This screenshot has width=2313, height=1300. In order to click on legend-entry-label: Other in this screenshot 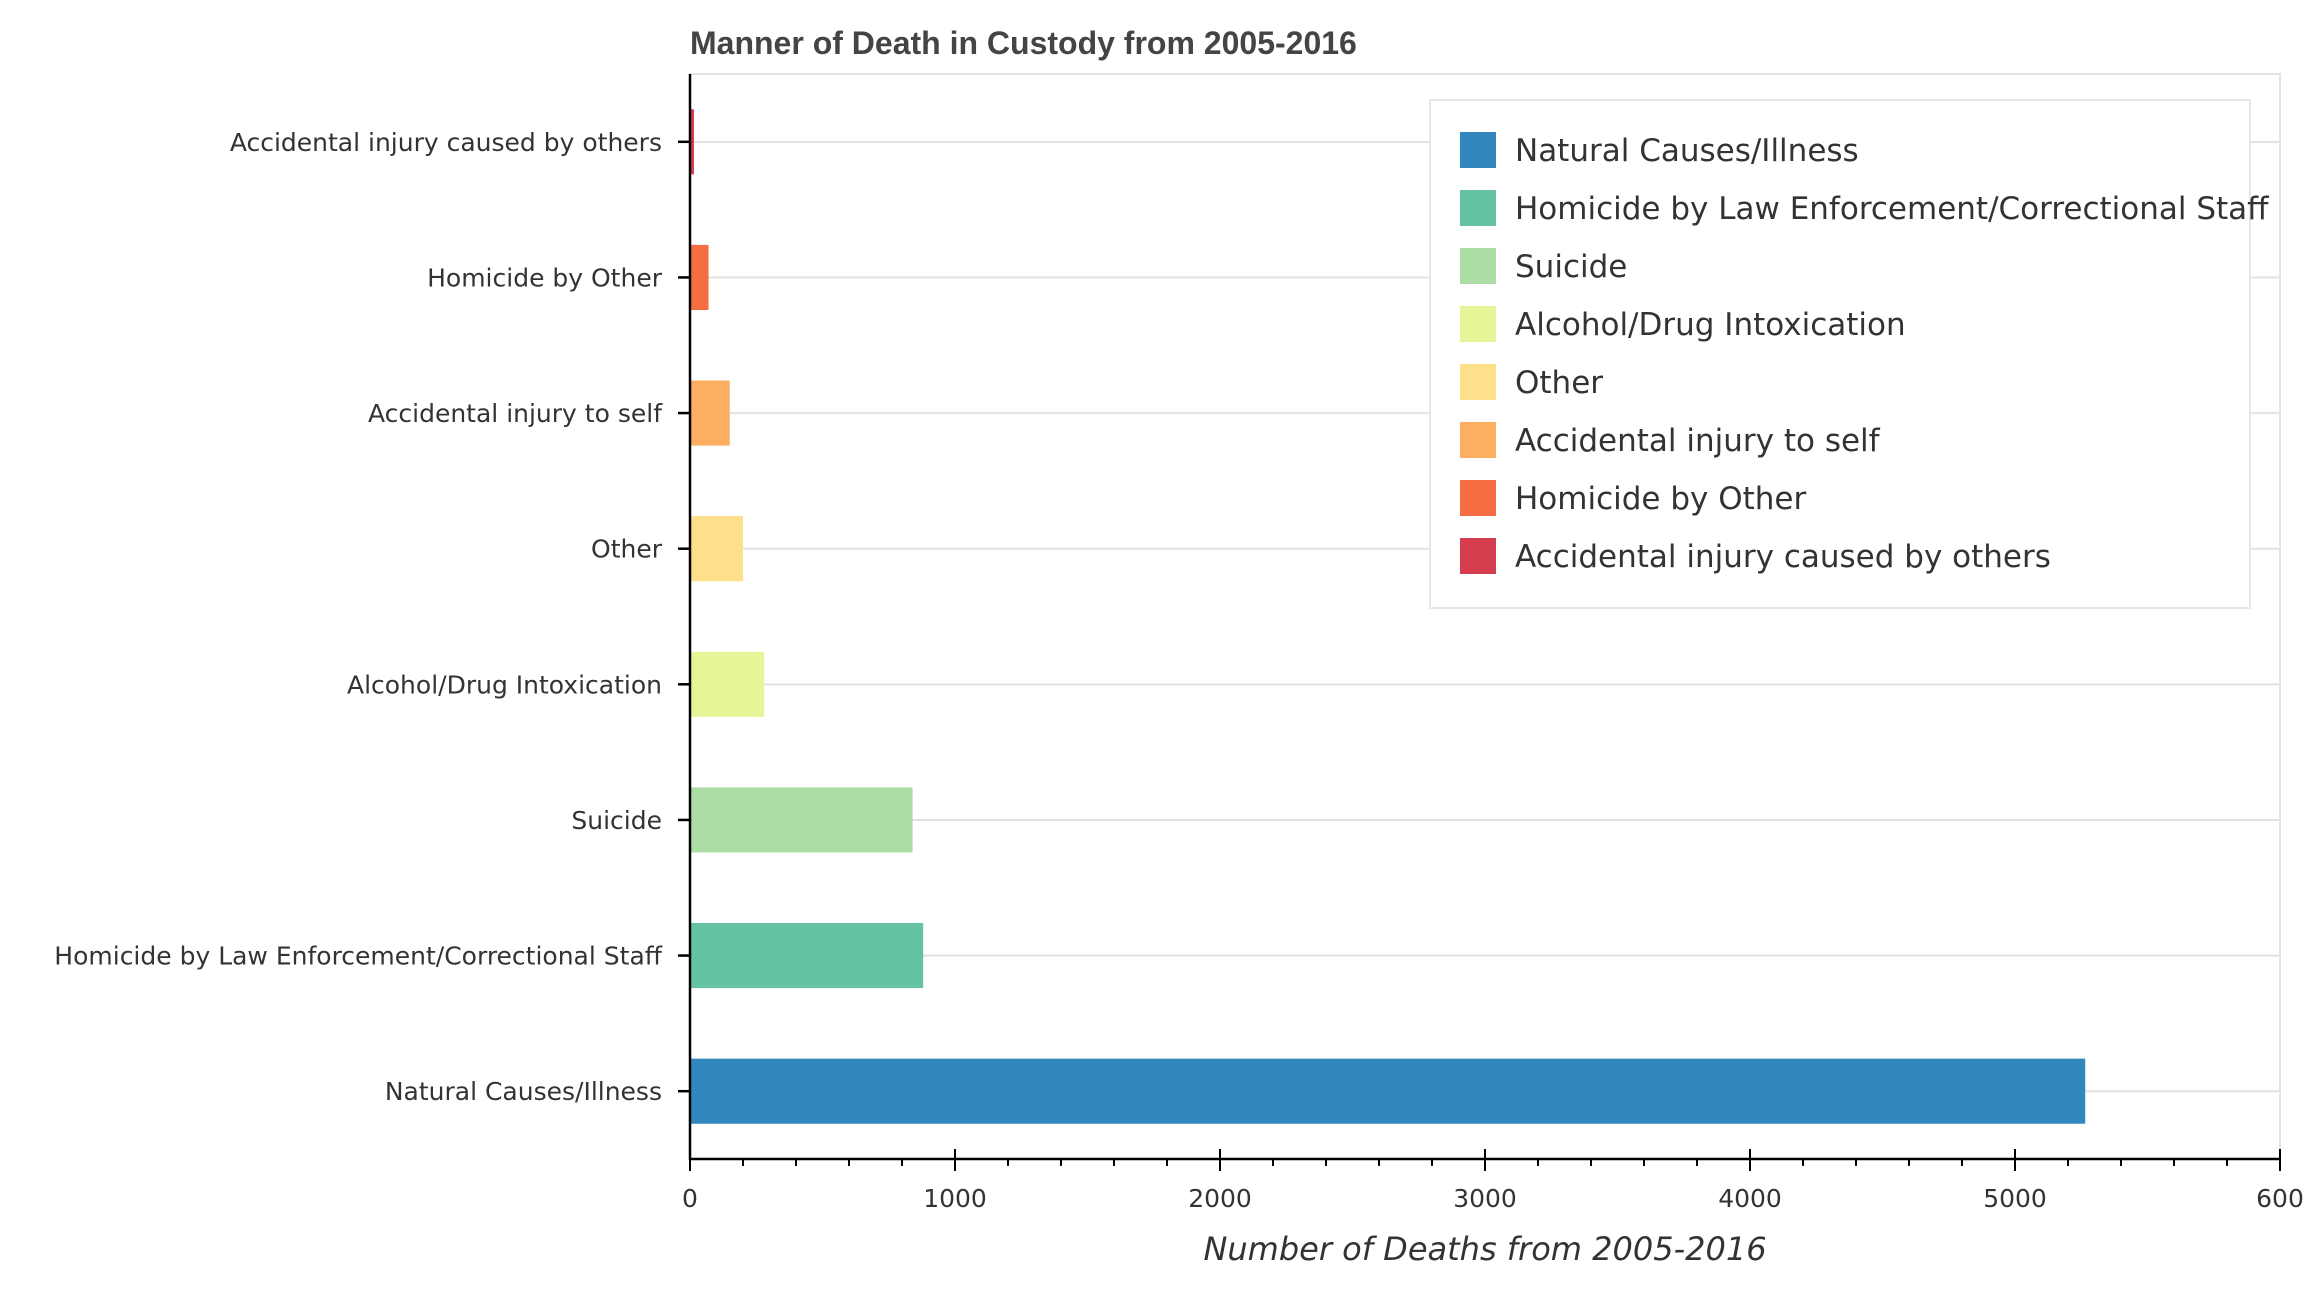, I will do `click(1559, 383)`.